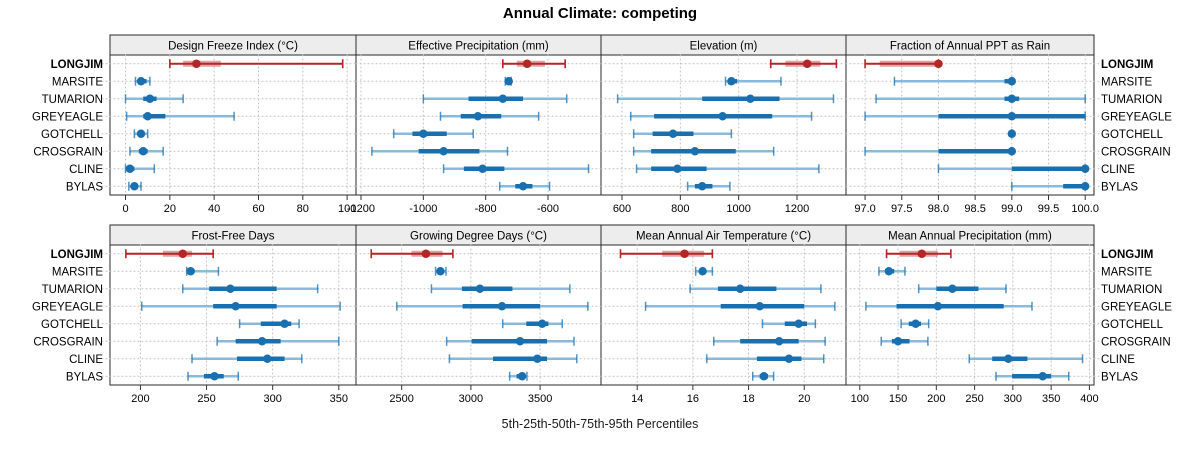  Describe the element at coordinates (423, 209) in the screenshot. I see `axis-tick-label: -1000` at that location.